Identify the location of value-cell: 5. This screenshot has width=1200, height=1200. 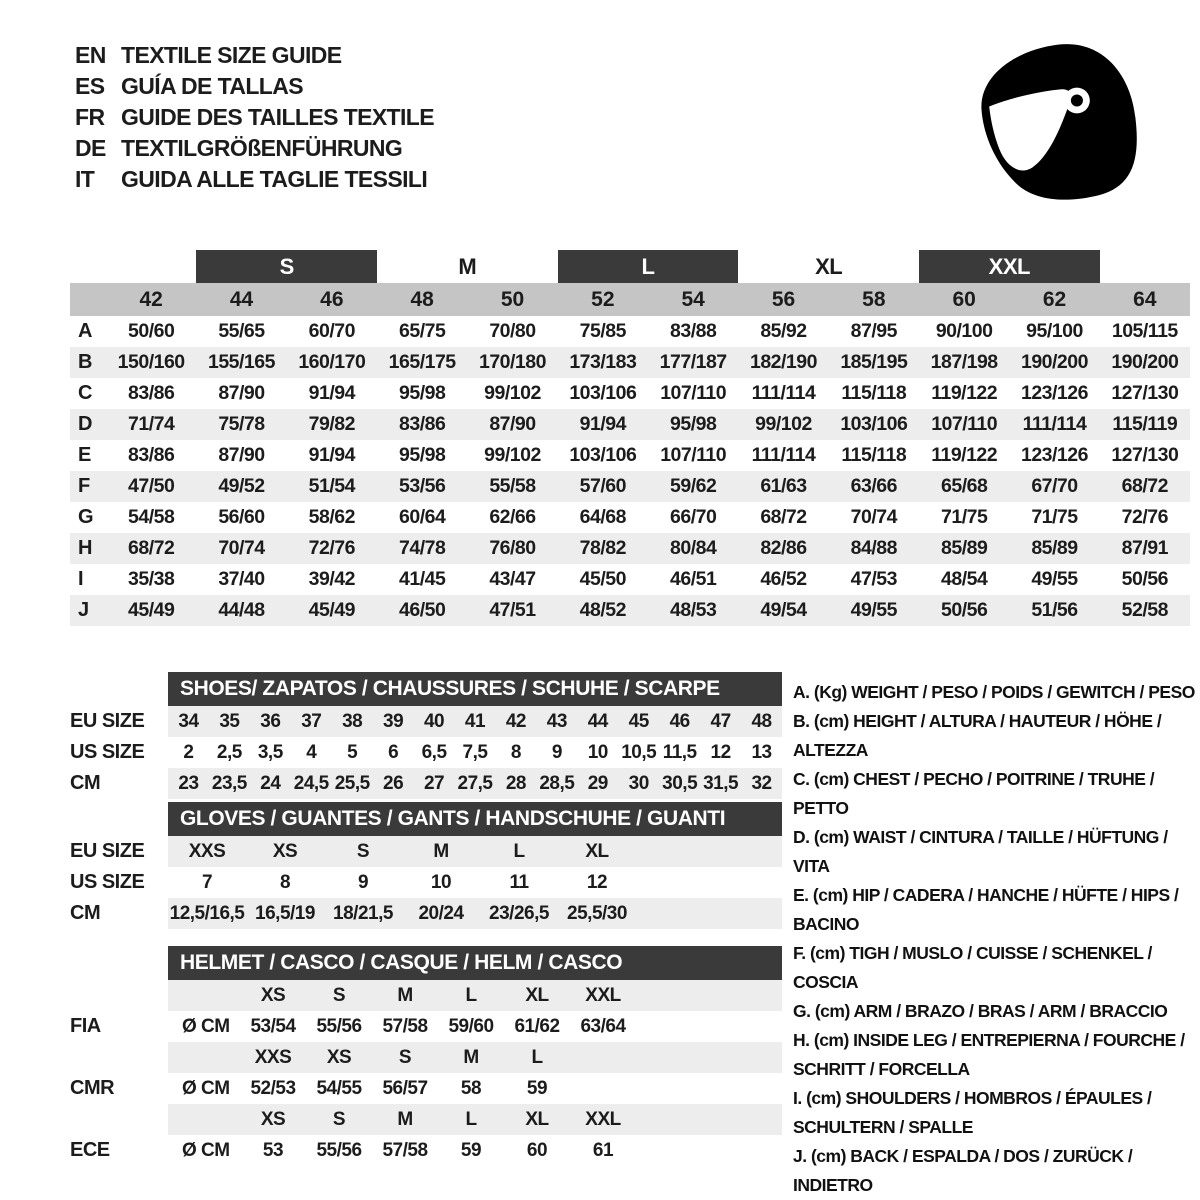
(352, 752).